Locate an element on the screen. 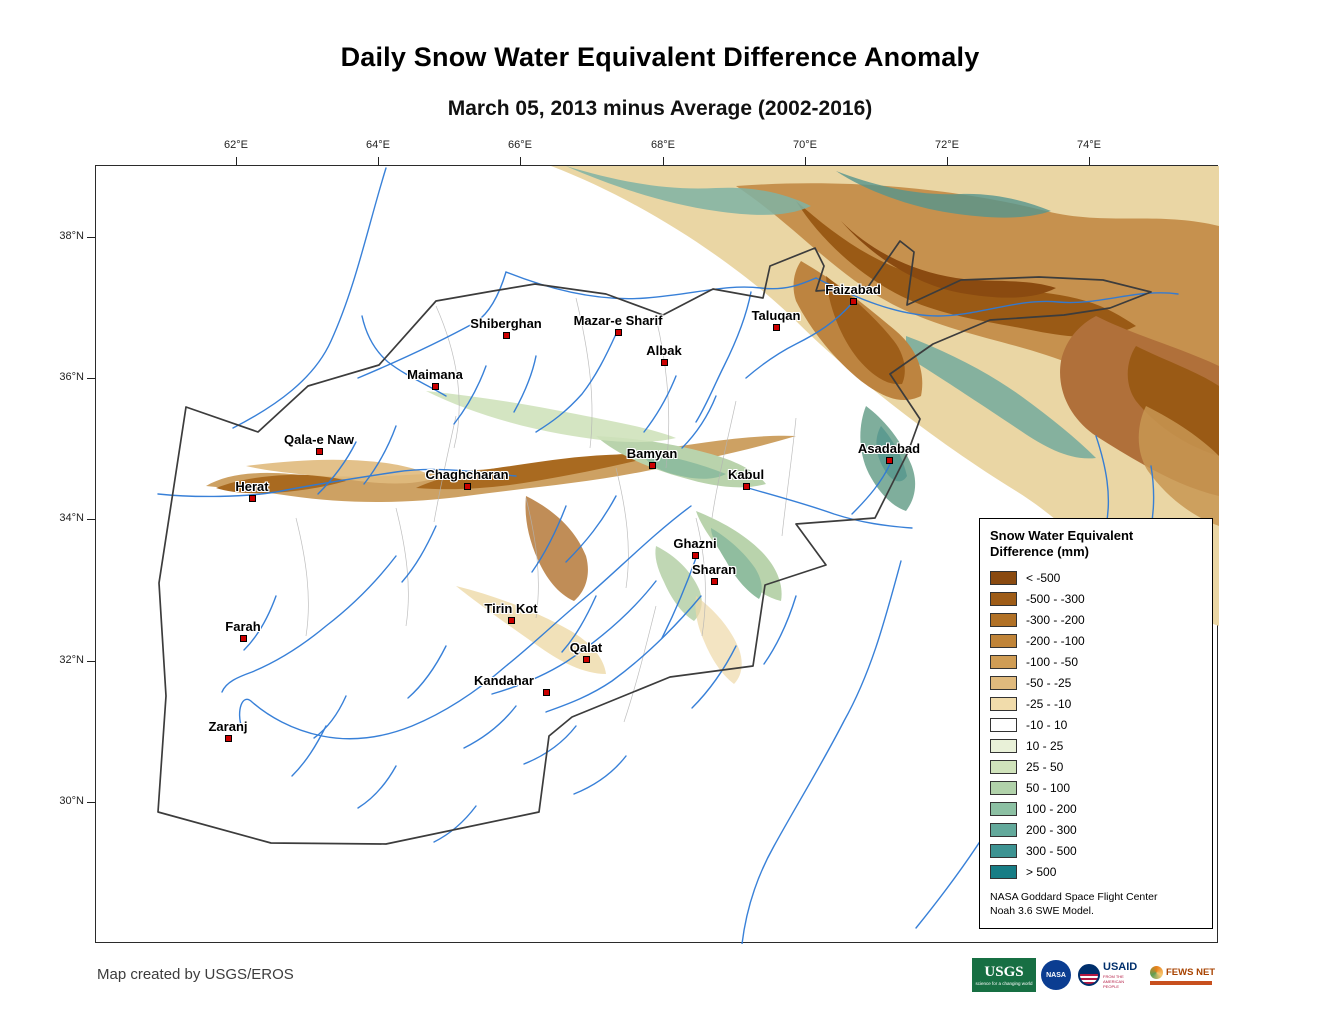 This screenshot has width=1320, height=1020. city-label: Chaghcharan is located at coordinates (467, 474).